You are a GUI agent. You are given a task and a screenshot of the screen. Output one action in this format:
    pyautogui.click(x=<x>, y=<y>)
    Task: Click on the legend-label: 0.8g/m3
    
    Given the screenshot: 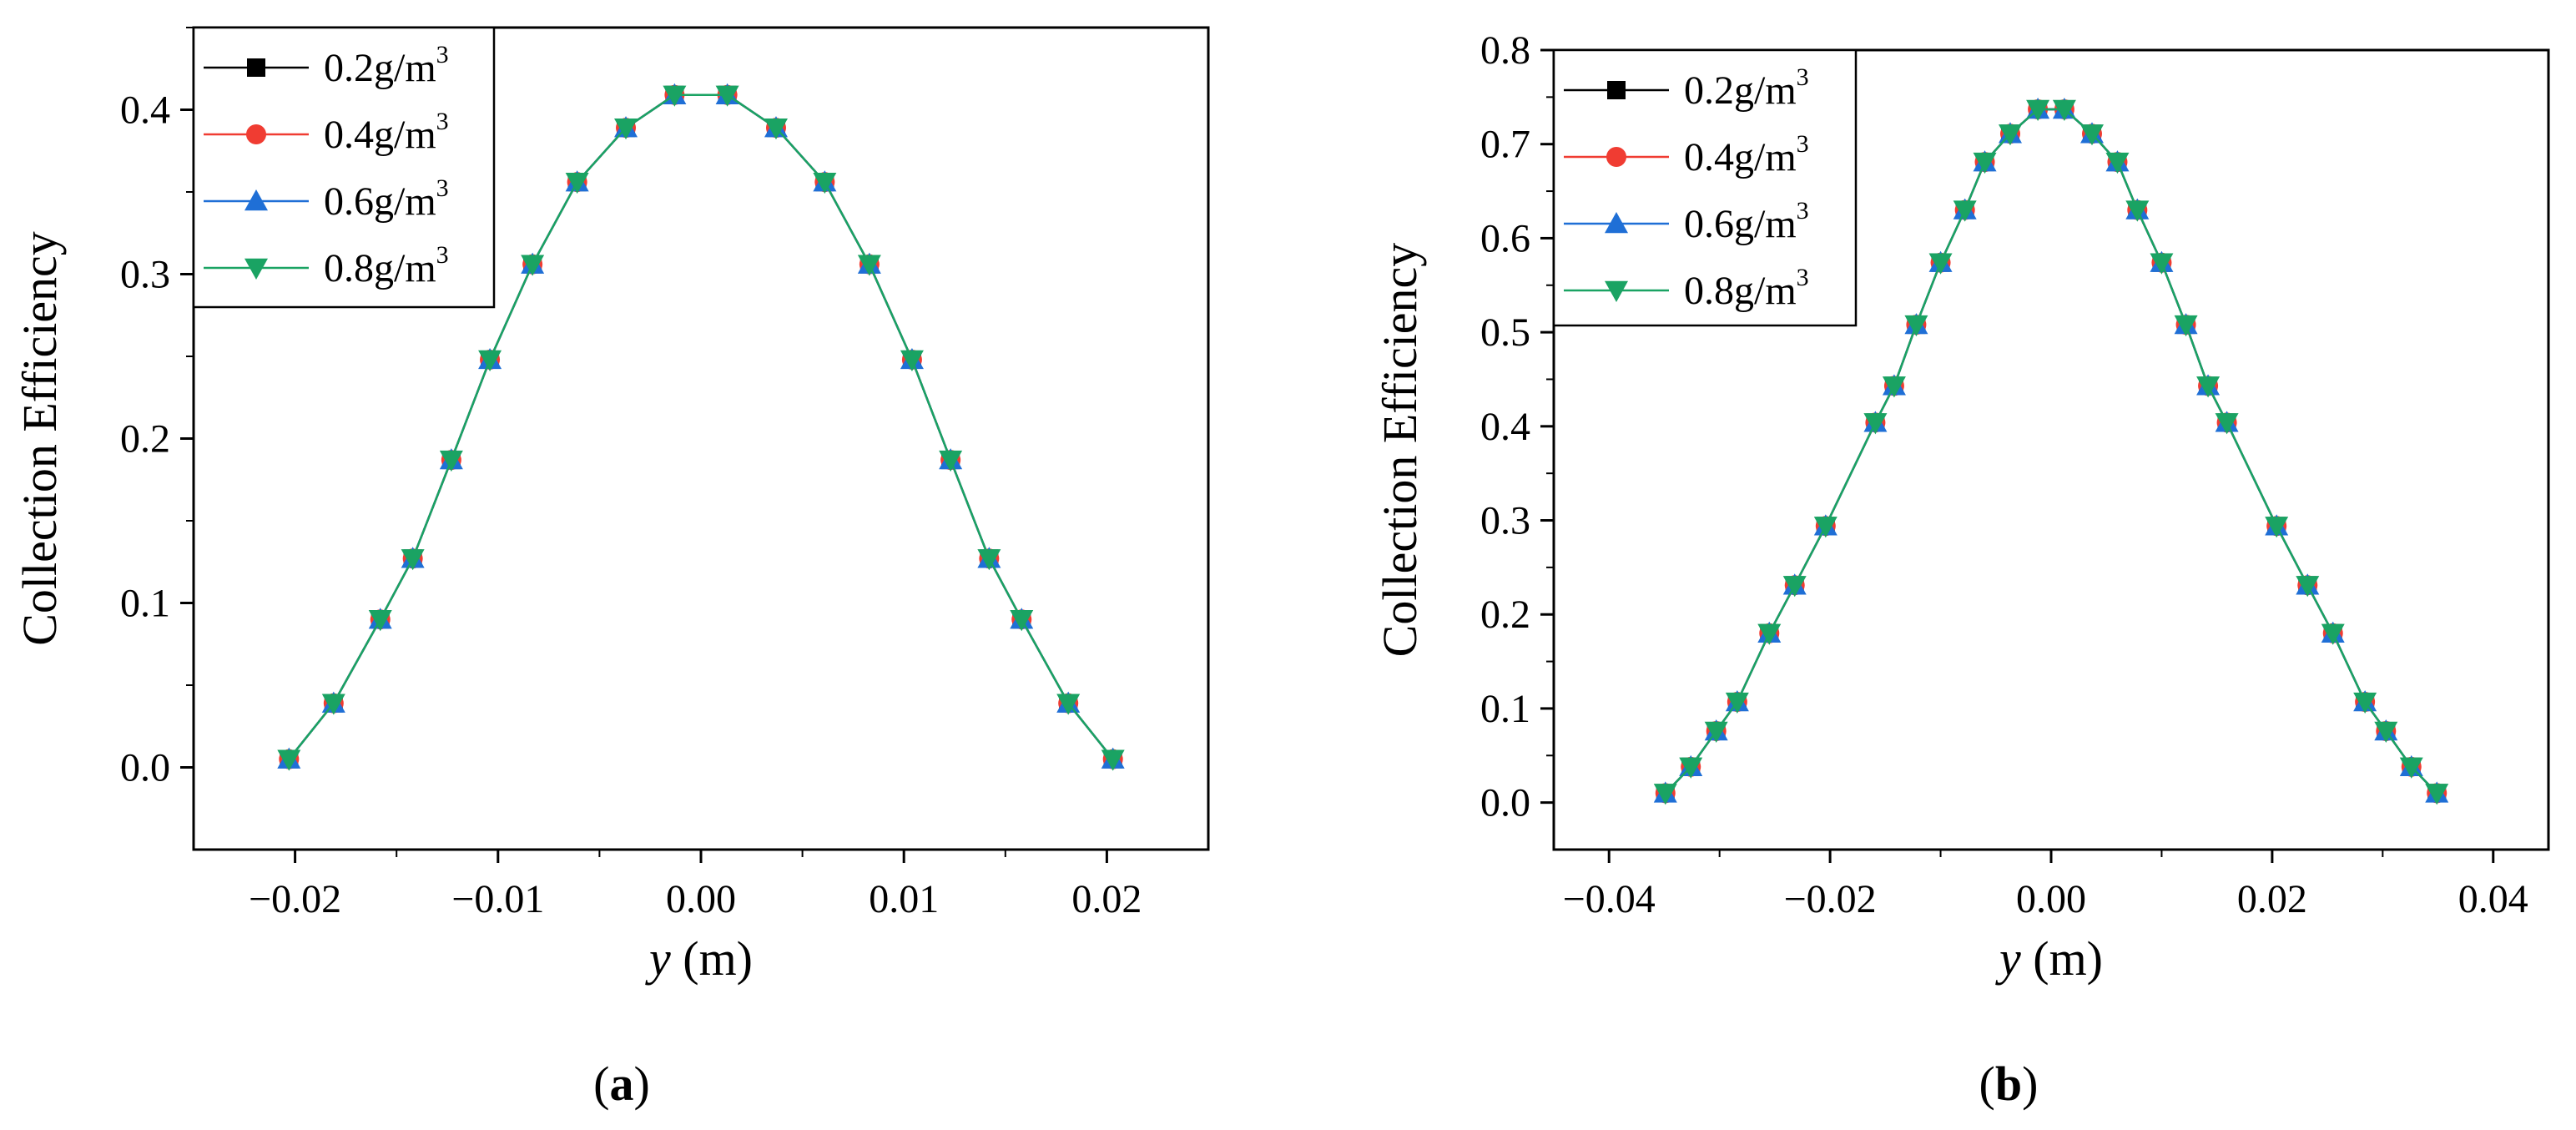 What is the action you would take?
    pyautogui.click(x=386, y=265)
    